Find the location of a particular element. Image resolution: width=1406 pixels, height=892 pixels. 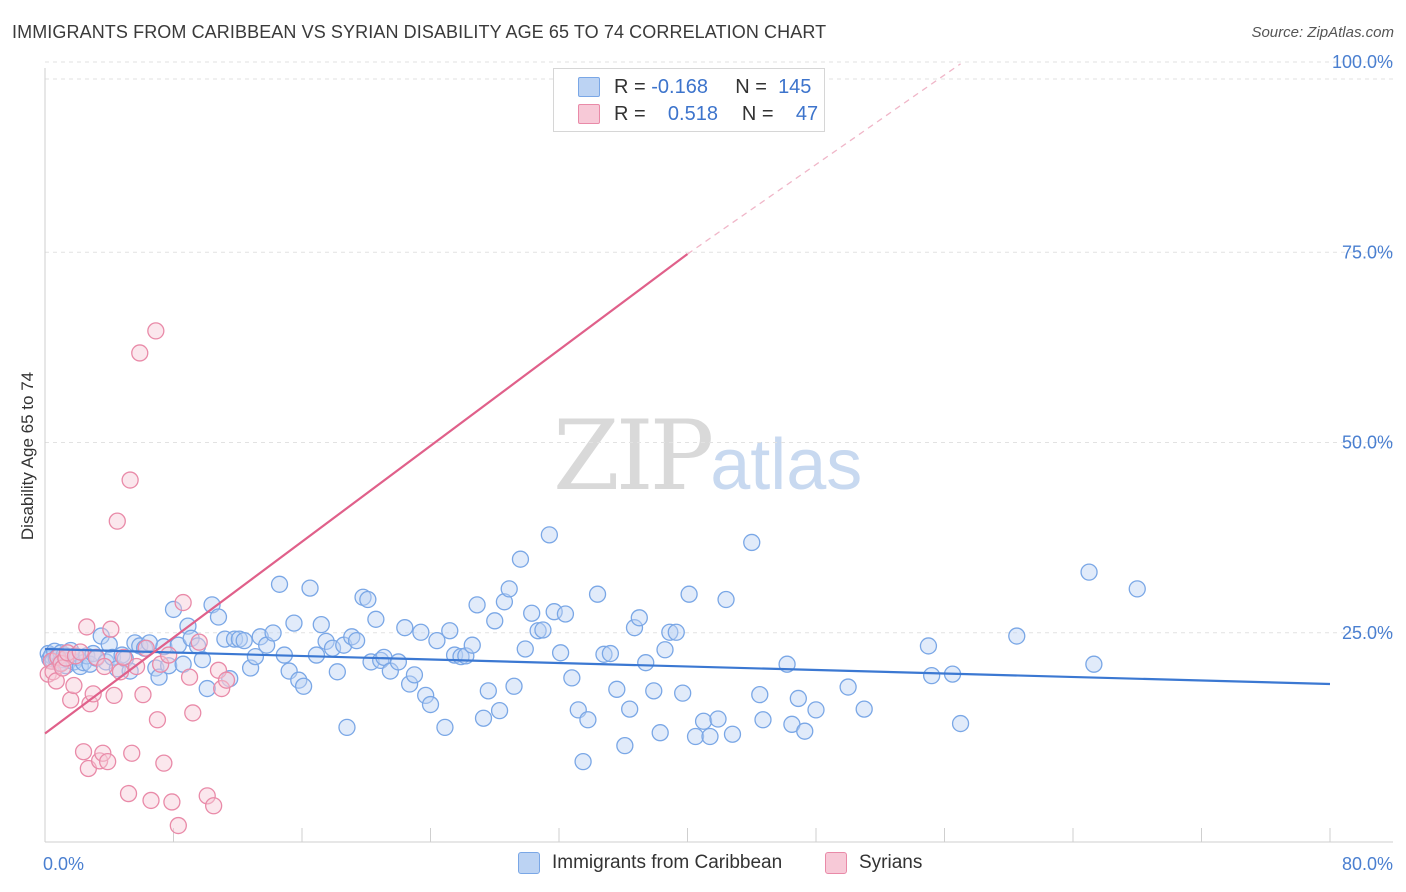

source-label: Source: ZipAtlas.com is located at coordinates (1322, 32).